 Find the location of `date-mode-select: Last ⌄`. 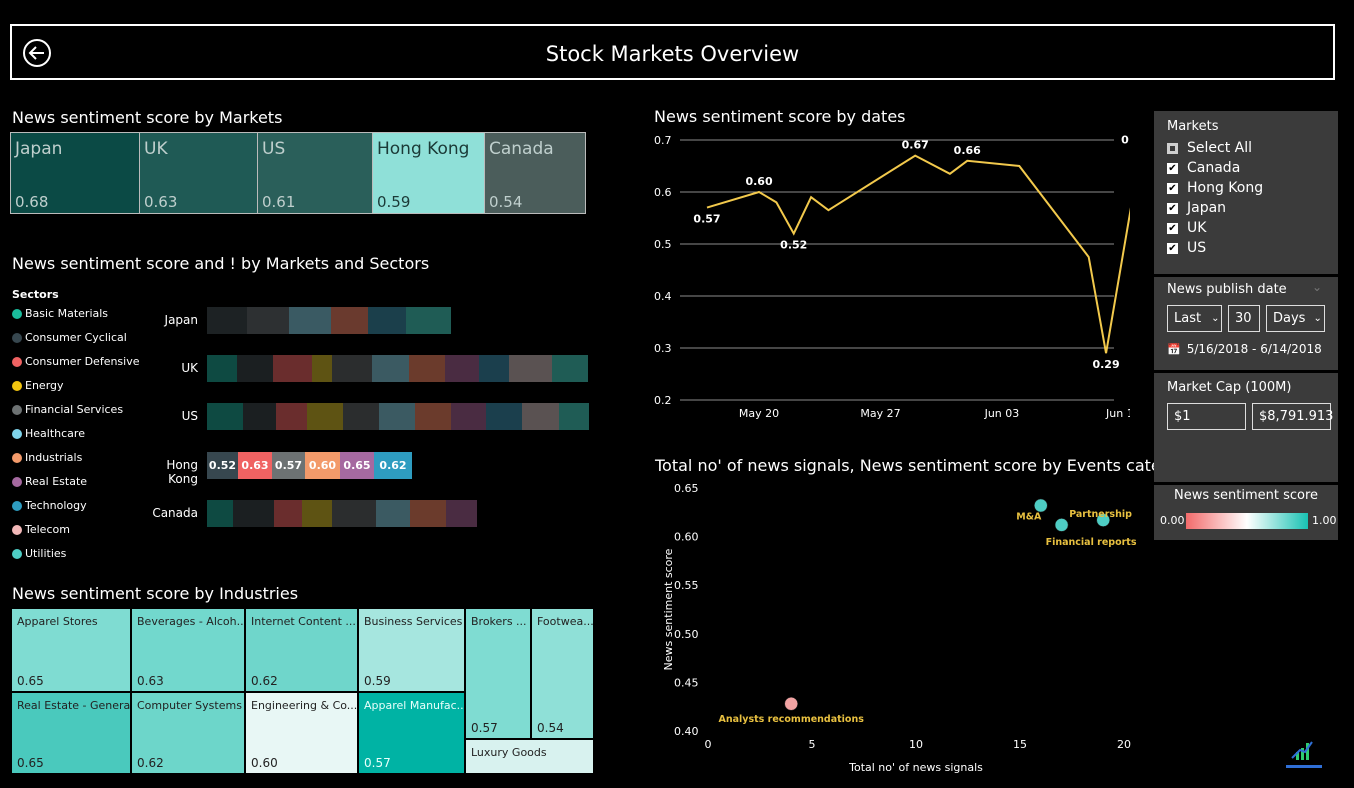

date-mode-select: Last ⌄ is located at coordinates (1194, 318).